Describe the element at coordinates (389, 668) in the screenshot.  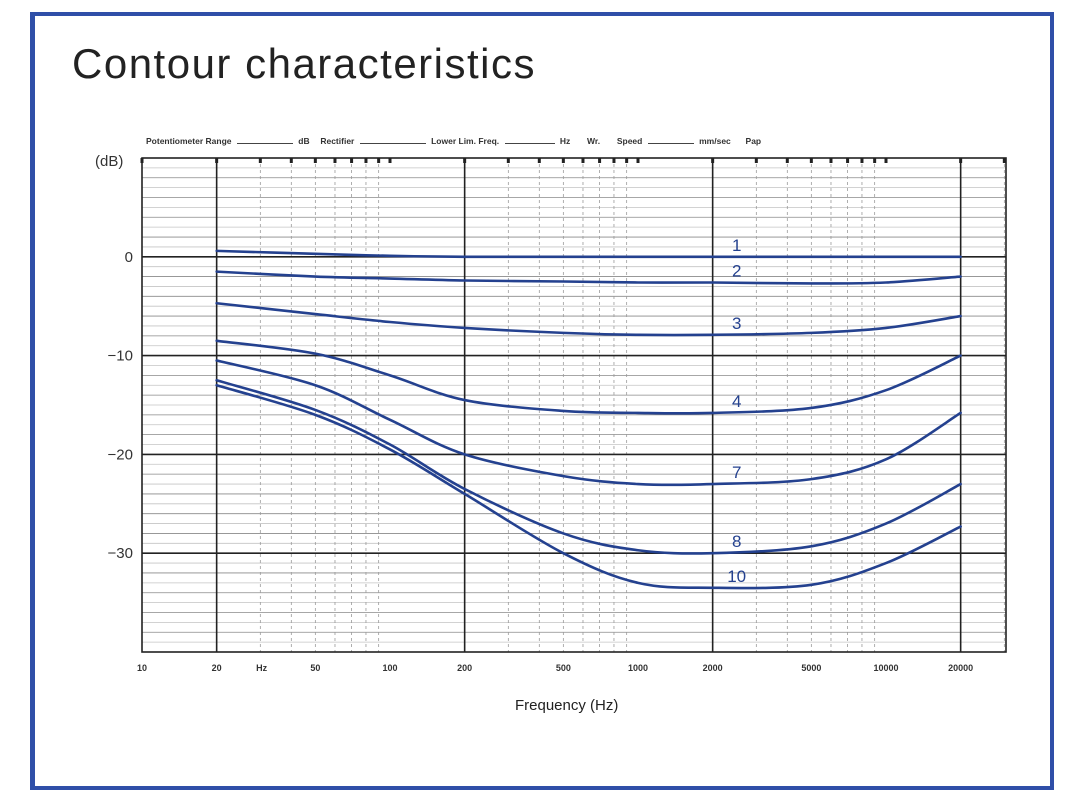
I see `x-tick-label: 100` at that location.